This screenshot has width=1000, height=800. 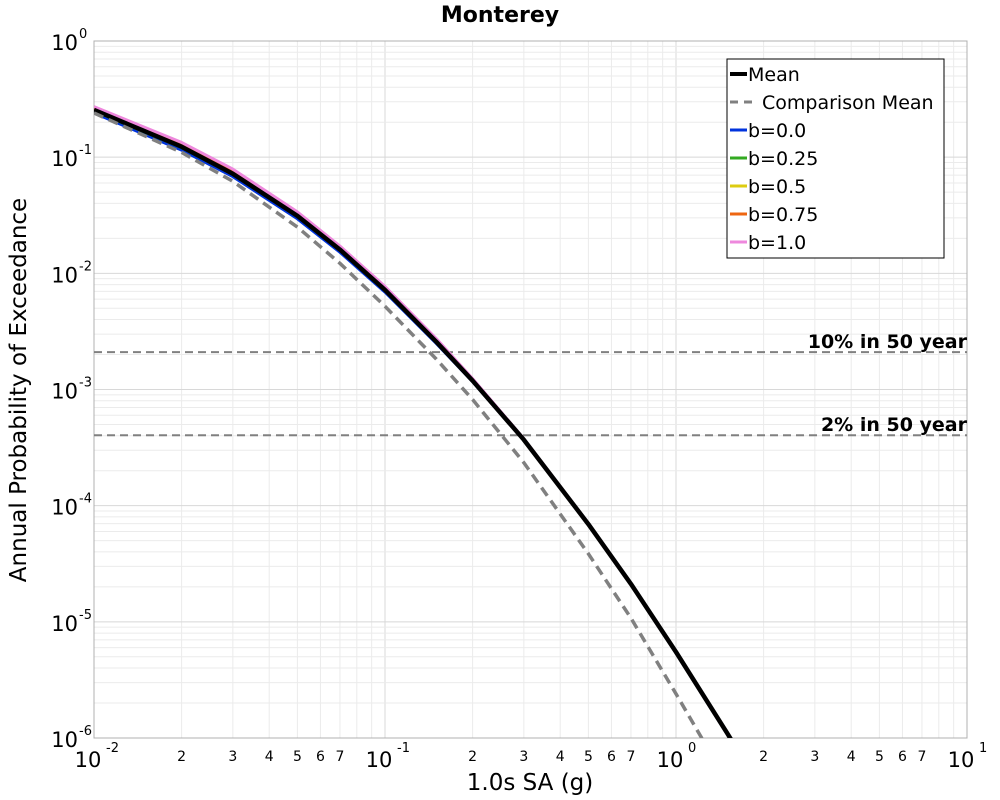 What do you see at coordinates (777, 187) in the screenshot?
I see `legend-label: b=0.5` at bounding box center [777, 187].